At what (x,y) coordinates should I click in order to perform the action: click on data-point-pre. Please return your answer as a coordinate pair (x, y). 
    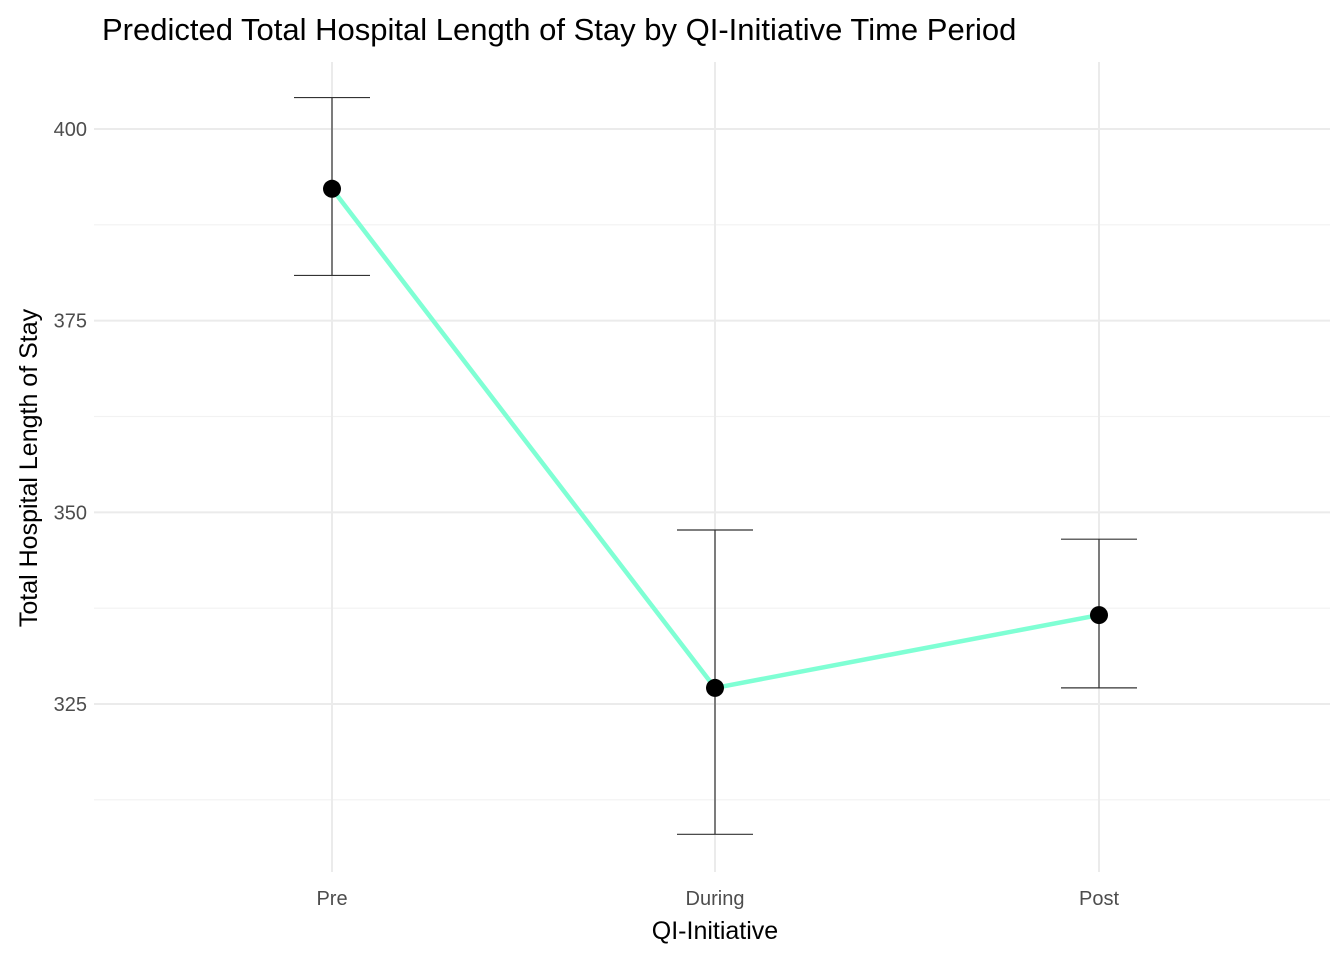
    Looking at the image, I should click on (332, 188).